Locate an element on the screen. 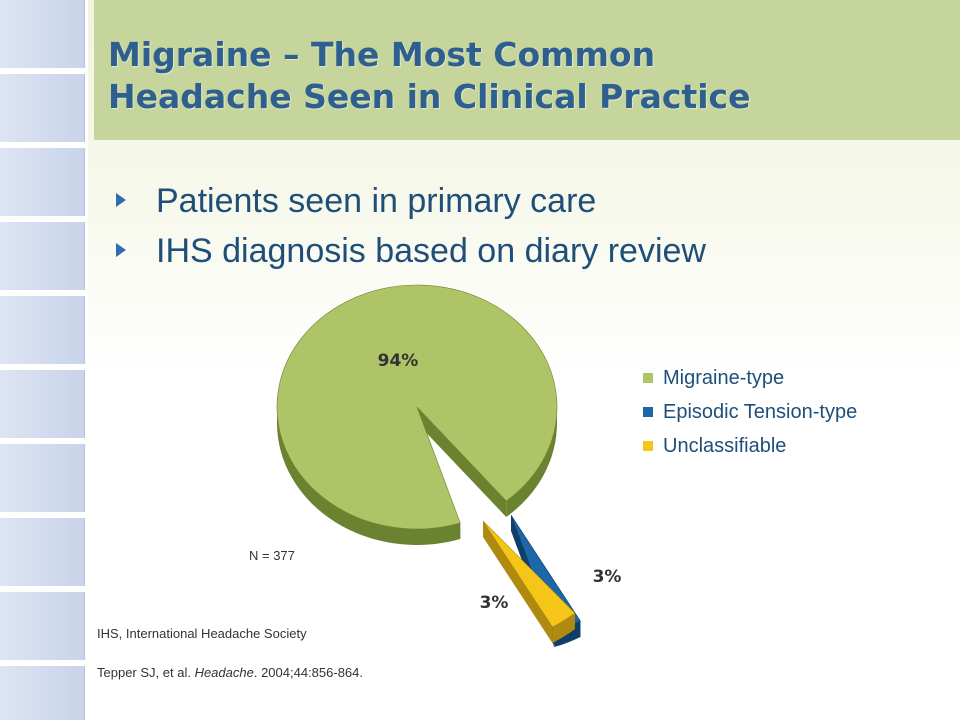  pie-data-label: 94% is located at coordinates (398, 361).